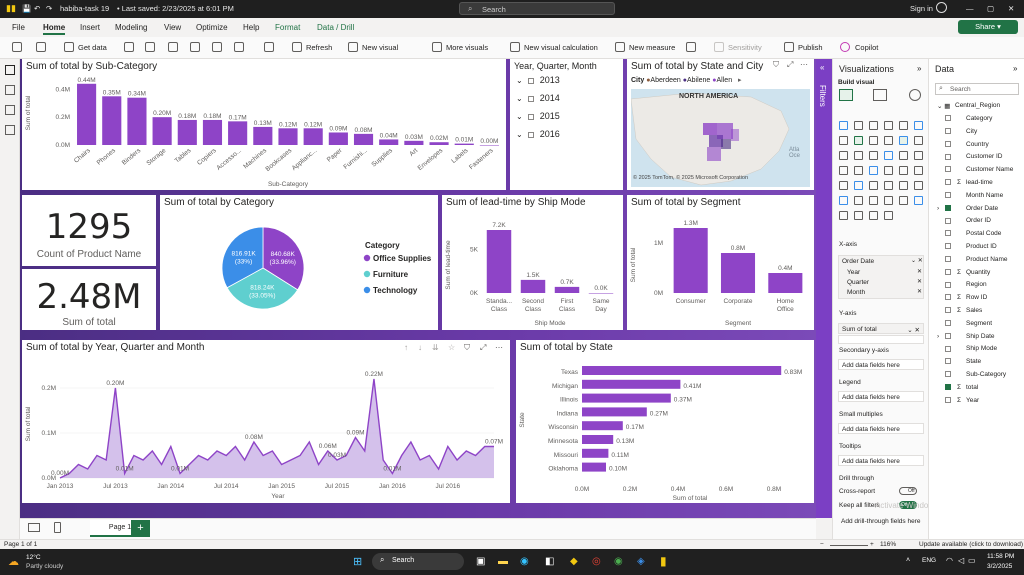 The width and height of the screenshot is (1024, 575). Describe the element at coordinates (49, 8) in the screenshot. I see `redo-icon: ↷` at that location.